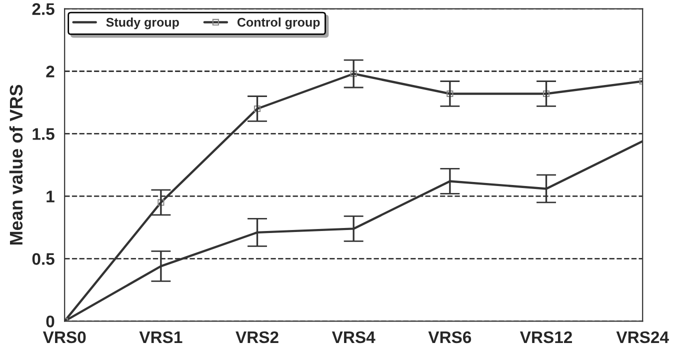 The width and height of the screenshot is (680, 351). What do you see at coordinates (50, 72) in the screenshot?
I see `y-tick-label: 2` at bounding box center [50, 72].